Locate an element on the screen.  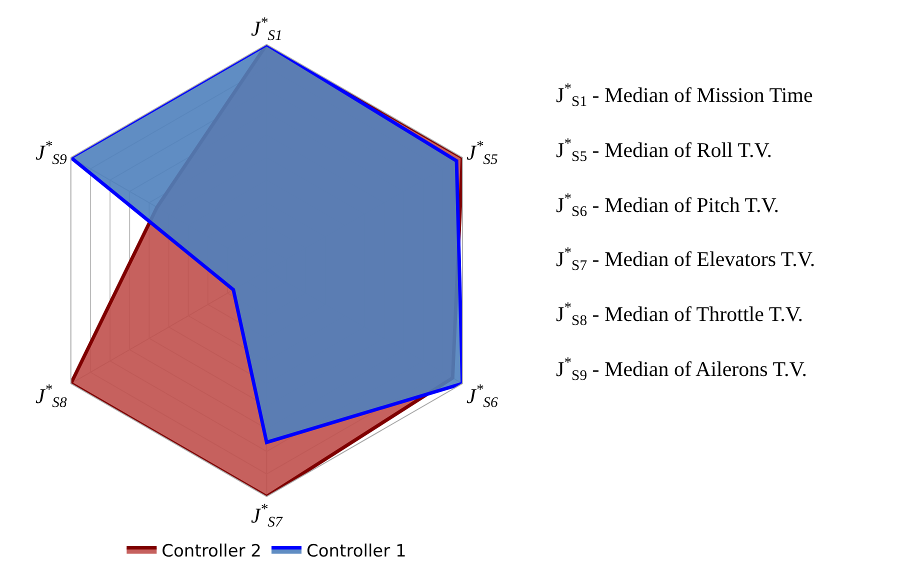
legend-label: Controller 2 is located at coordinates (212, 551).